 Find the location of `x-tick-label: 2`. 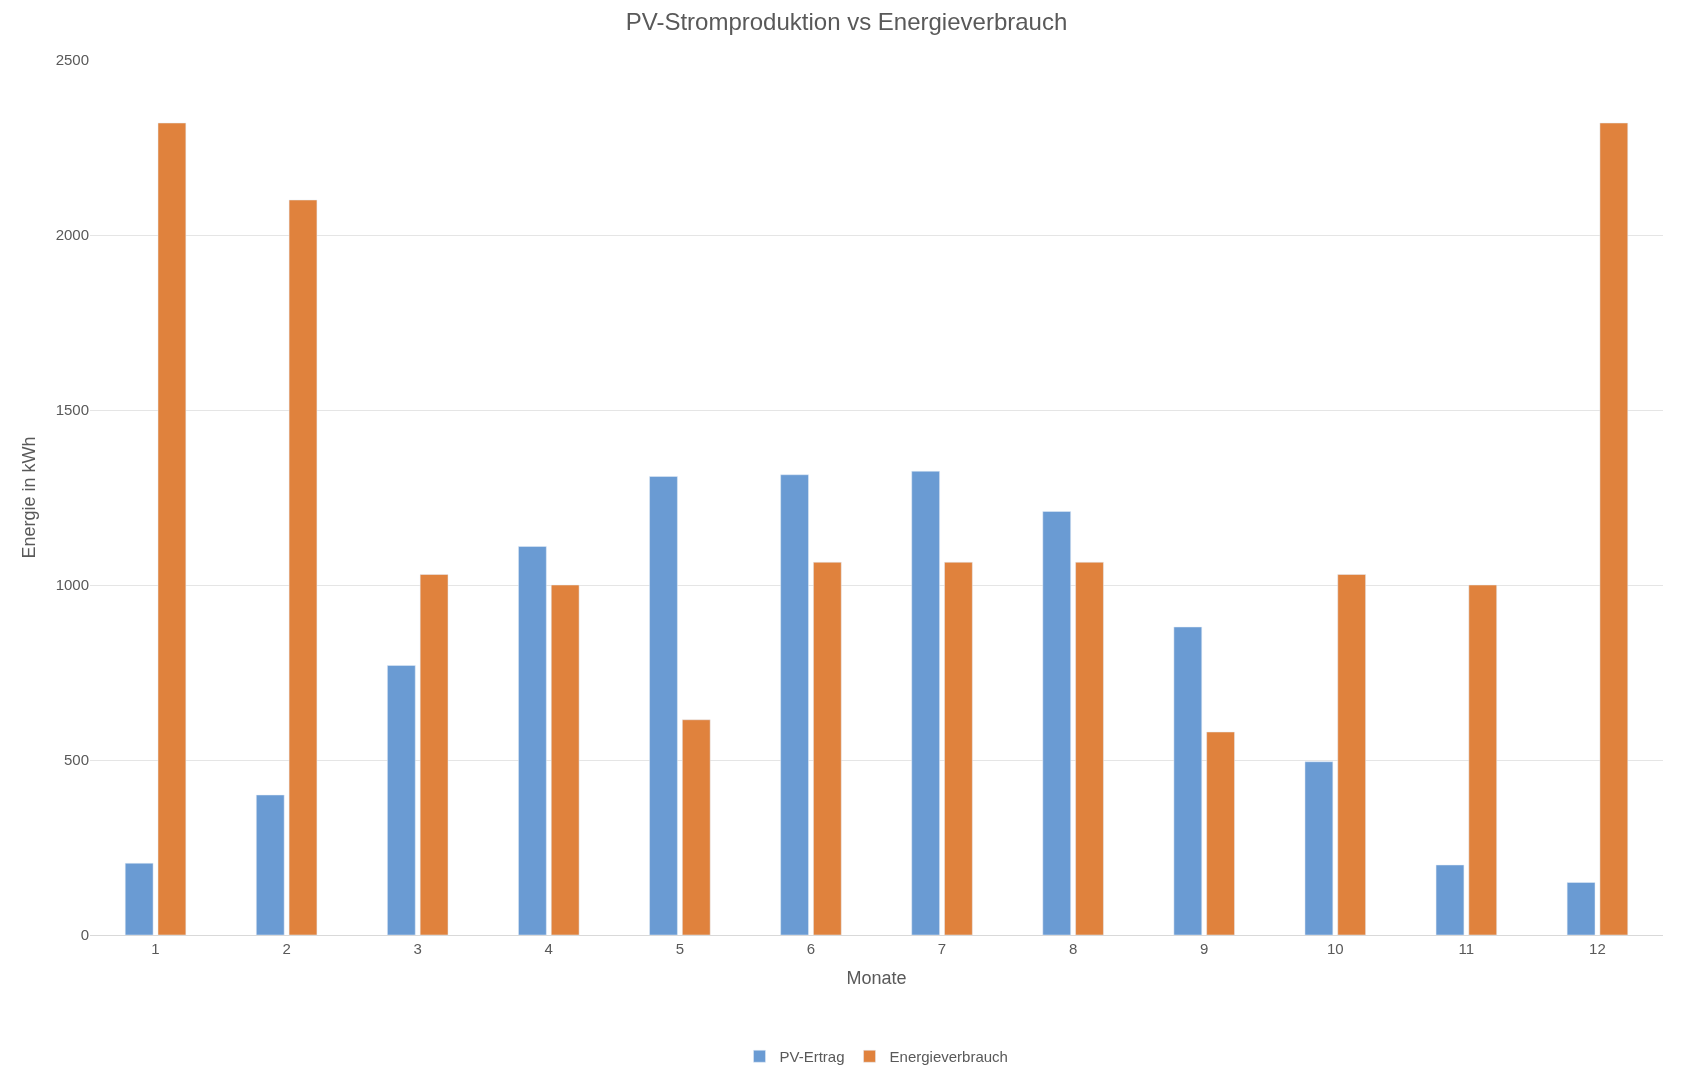

x-tick-label: 2 is located at coordinates (286, 948).